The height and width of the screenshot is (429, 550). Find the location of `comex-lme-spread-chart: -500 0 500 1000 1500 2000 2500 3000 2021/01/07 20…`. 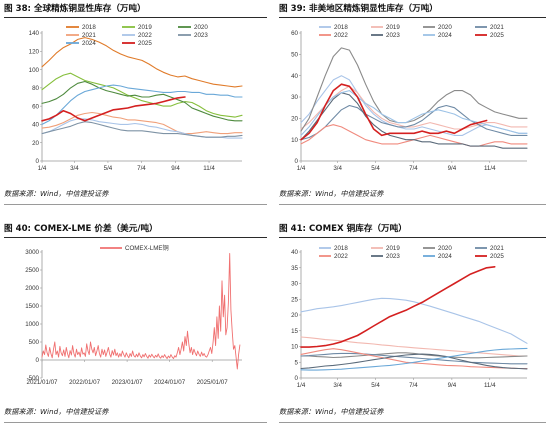

comex-lme-spread-chart: -500 0 500 1000 1500 2000 2500 3000 2021/01/07 20… is located at coordinates (133, 315).